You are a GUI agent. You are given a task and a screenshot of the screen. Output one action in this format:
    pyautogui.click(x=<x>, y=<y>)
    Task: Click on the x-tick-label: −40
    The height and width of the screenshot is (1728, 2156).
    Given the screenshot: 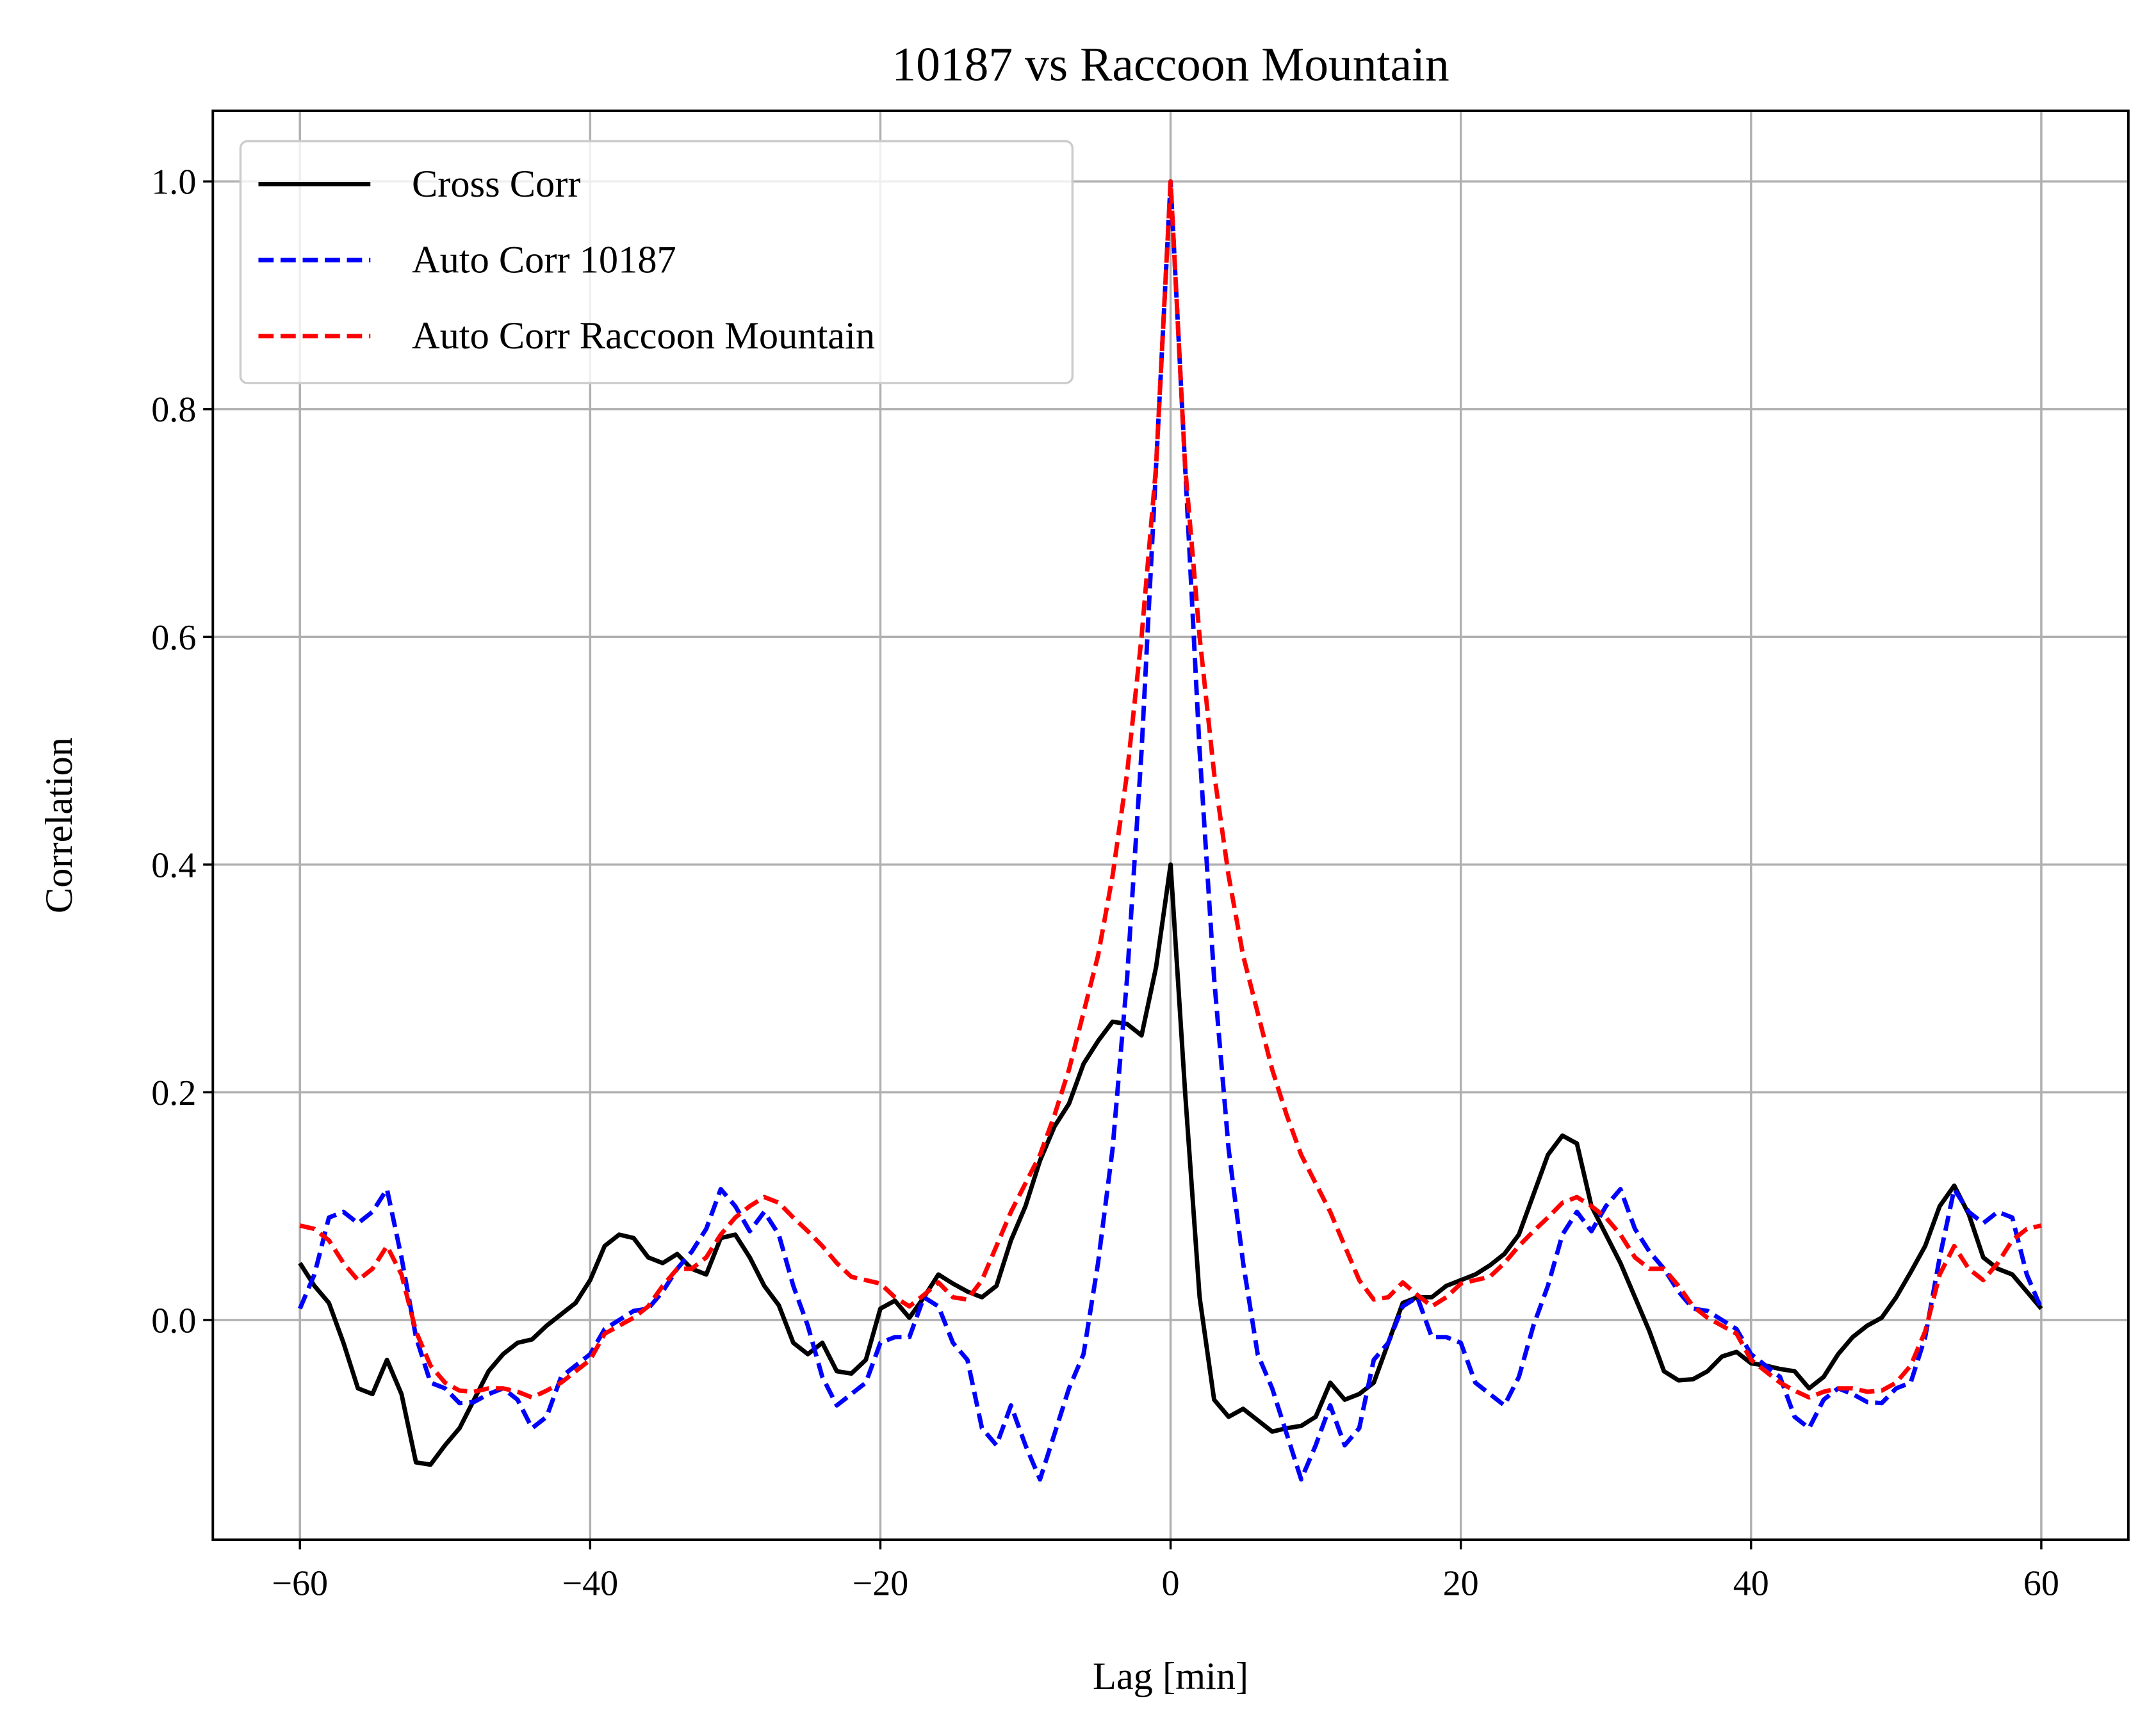 What is the action you would take?
    pyautogui.click(x=590, y=1583)
    